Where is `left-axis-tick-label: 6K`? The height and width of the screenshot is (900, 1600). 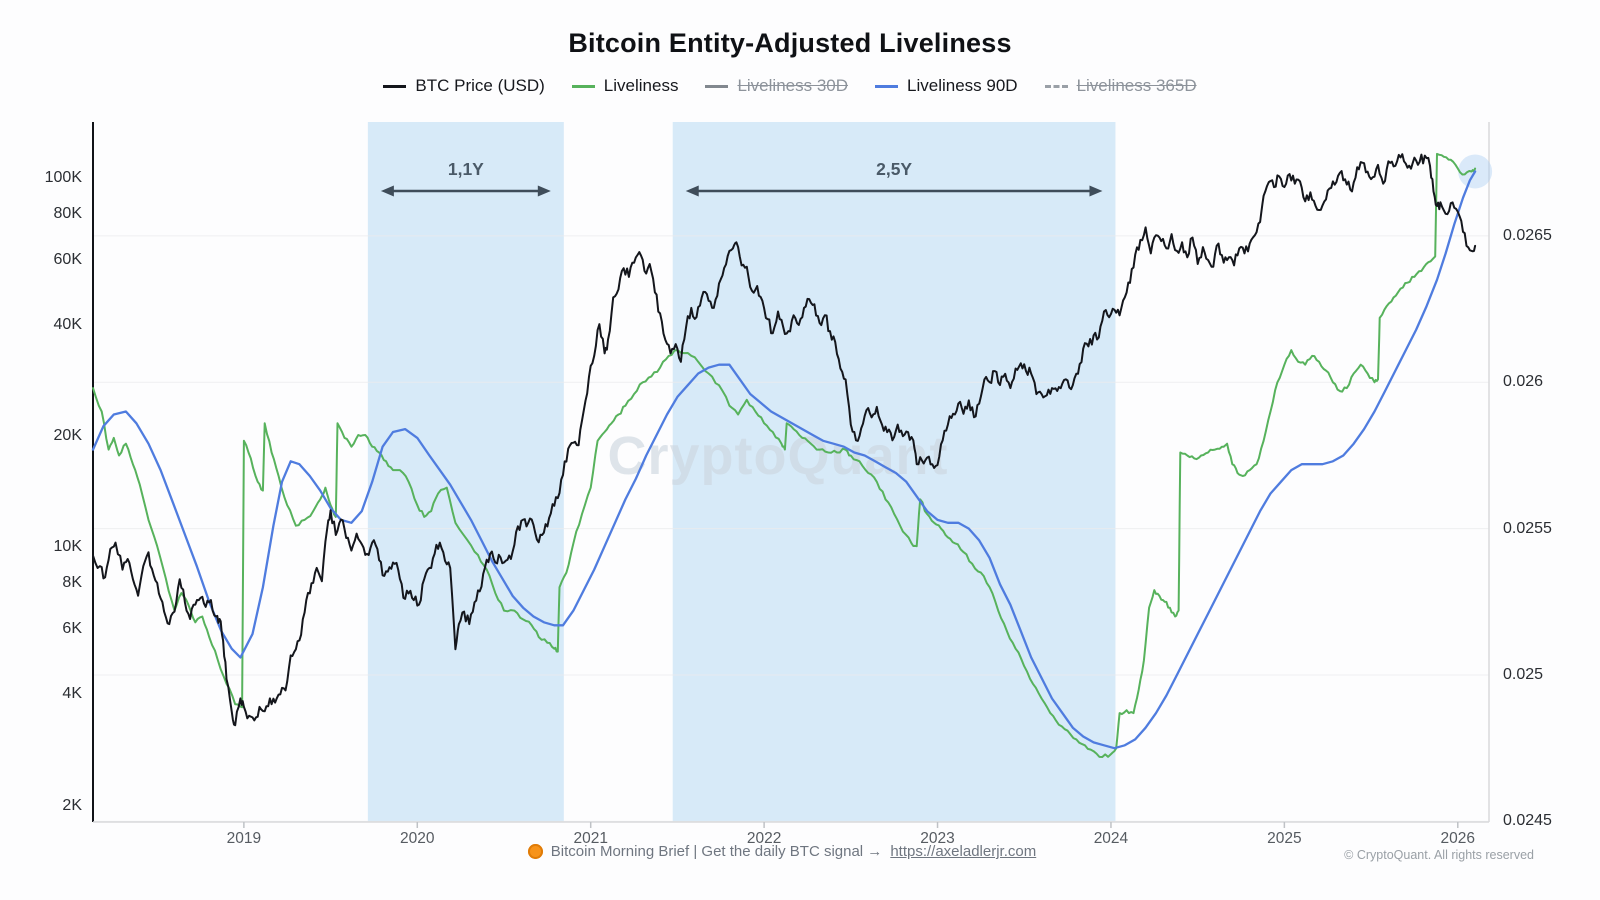
left-axis-tick-label: 6K is located at coordinates (72, 629).